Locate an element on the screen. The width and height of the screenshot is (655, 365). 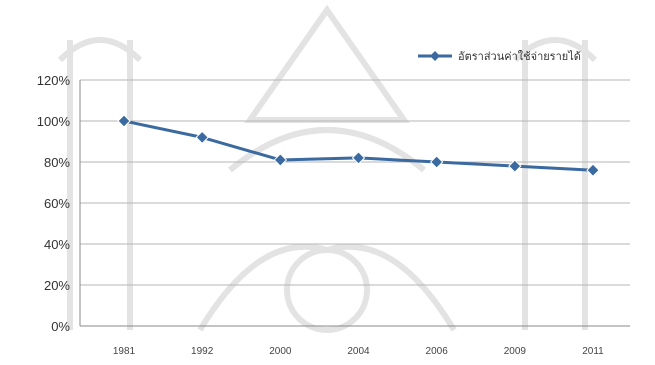
legend-label: อัตราส่วนค่าใช้จ่ายรายได้ is located at coordinates (519, 56).